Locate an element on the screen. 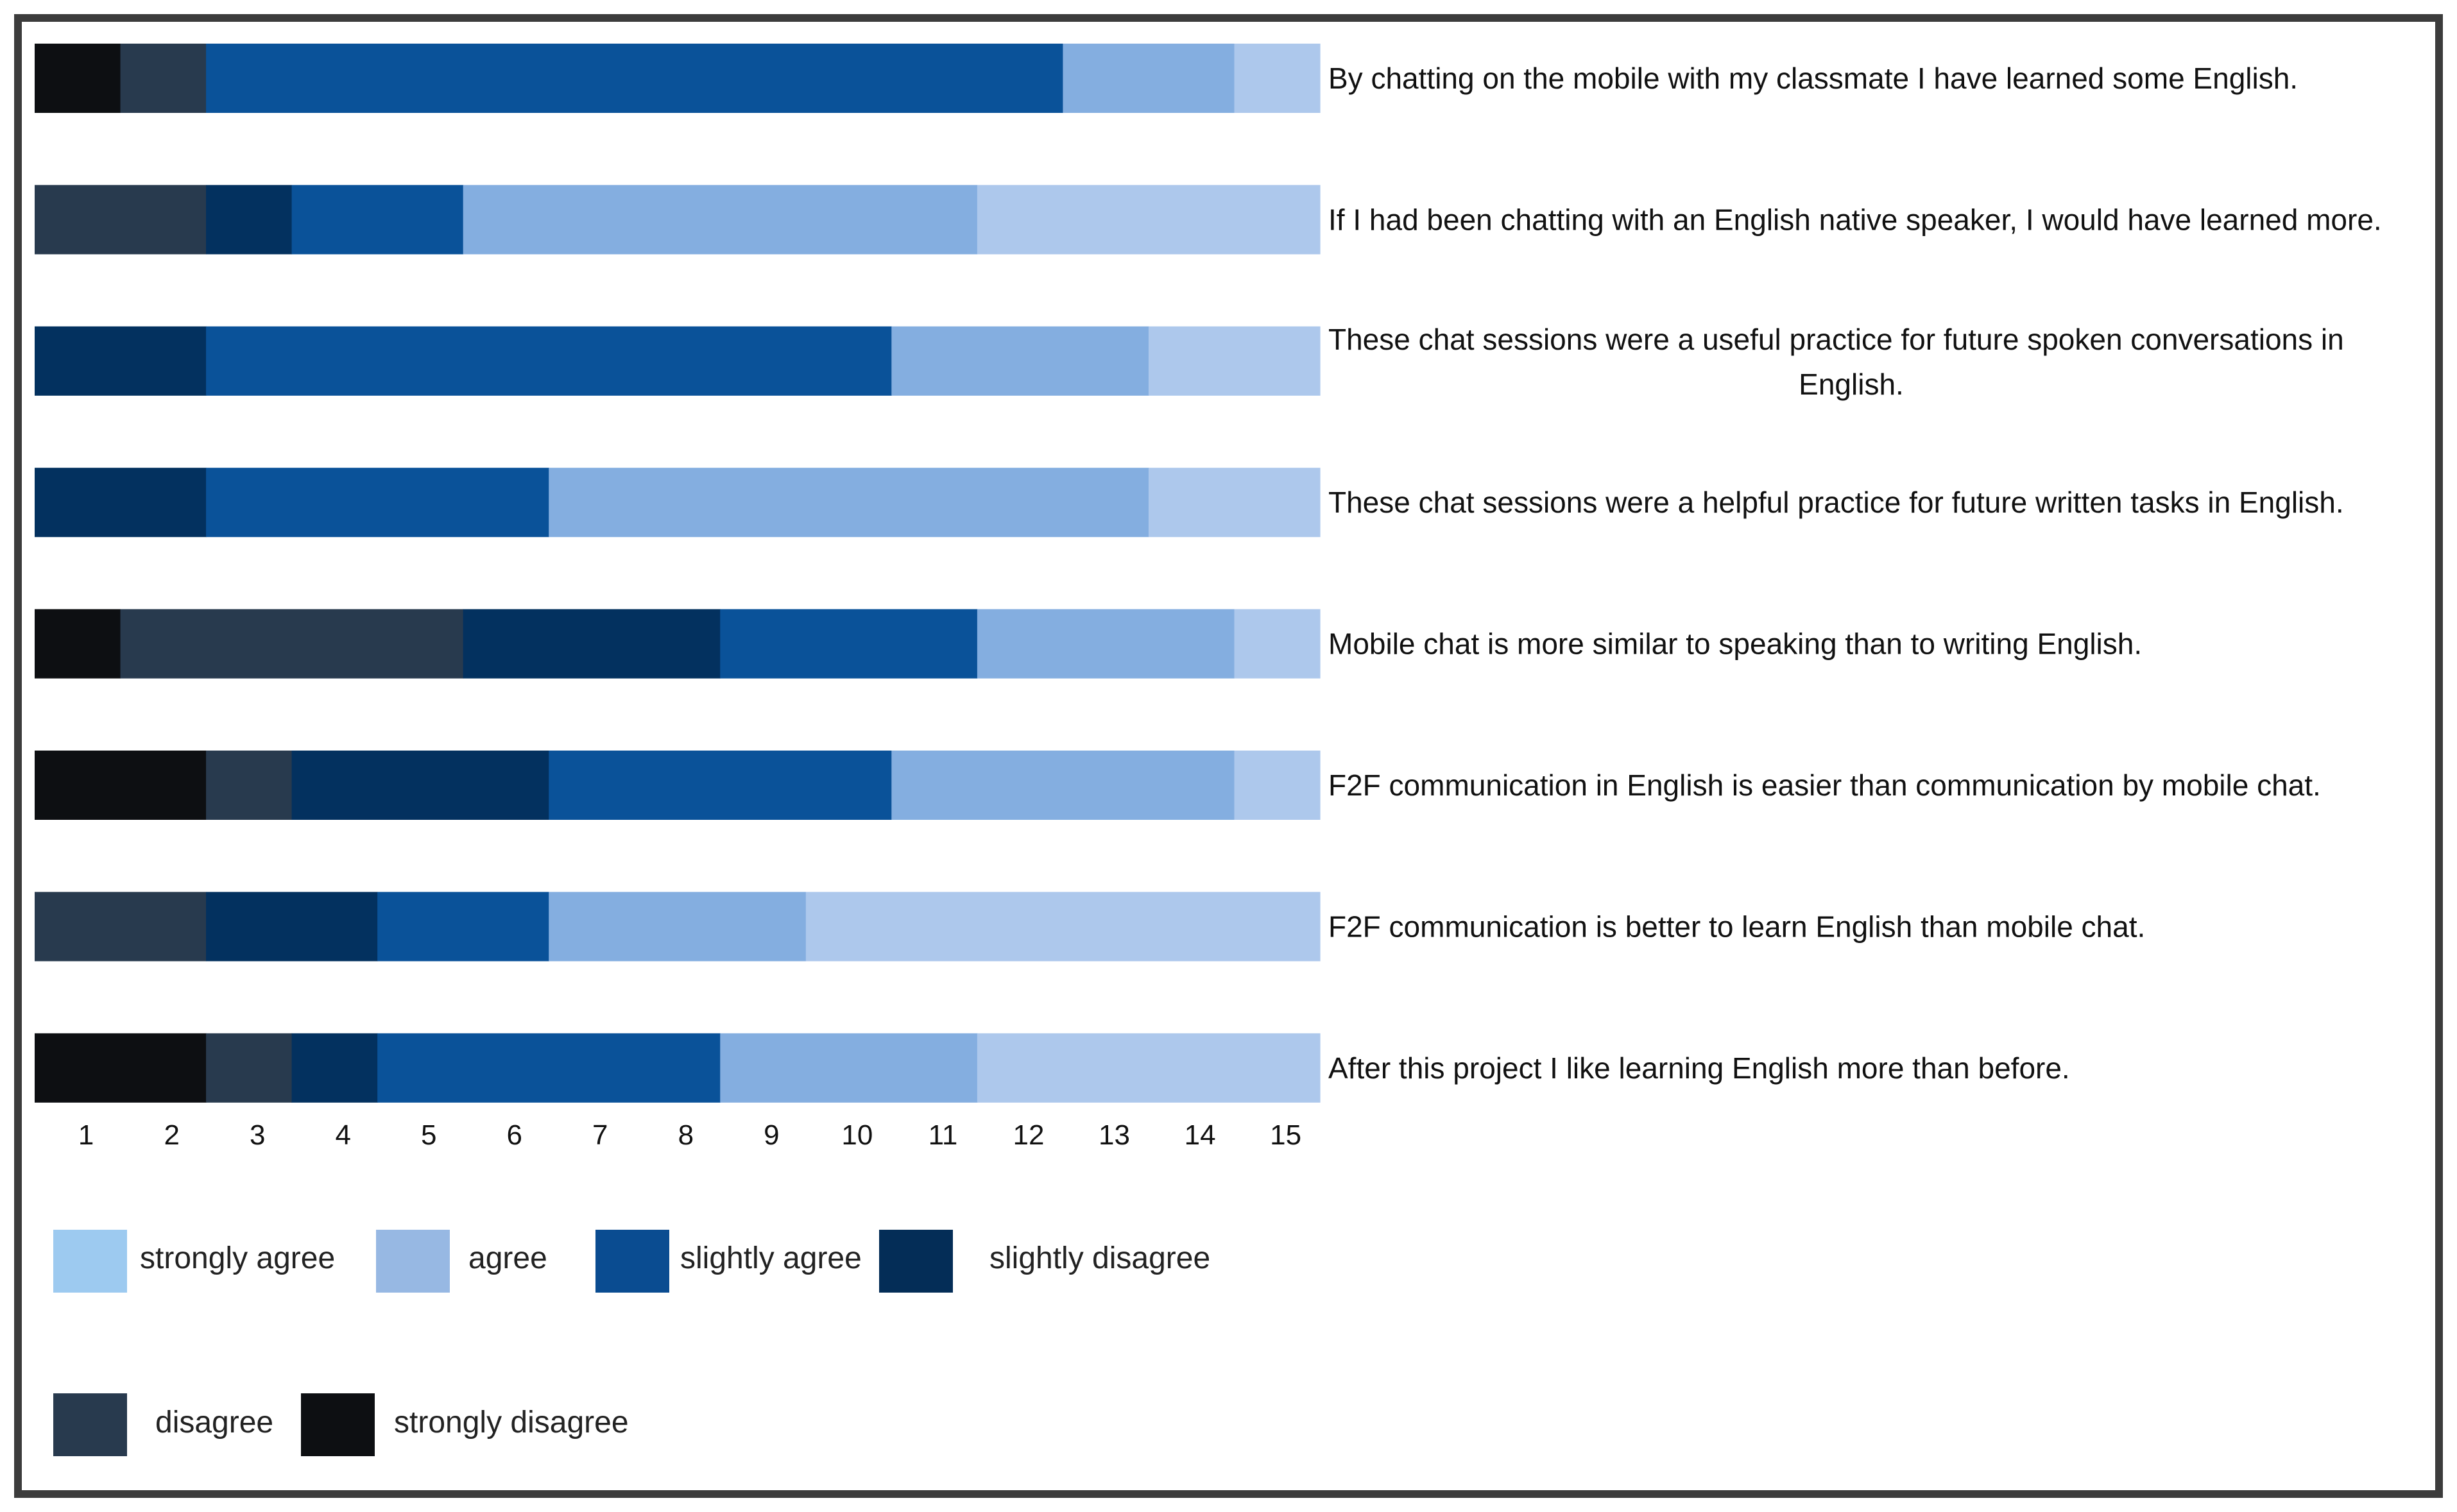 The image size is (2457, 1512). legend-label: agree is located at coordinates (507, 1258).